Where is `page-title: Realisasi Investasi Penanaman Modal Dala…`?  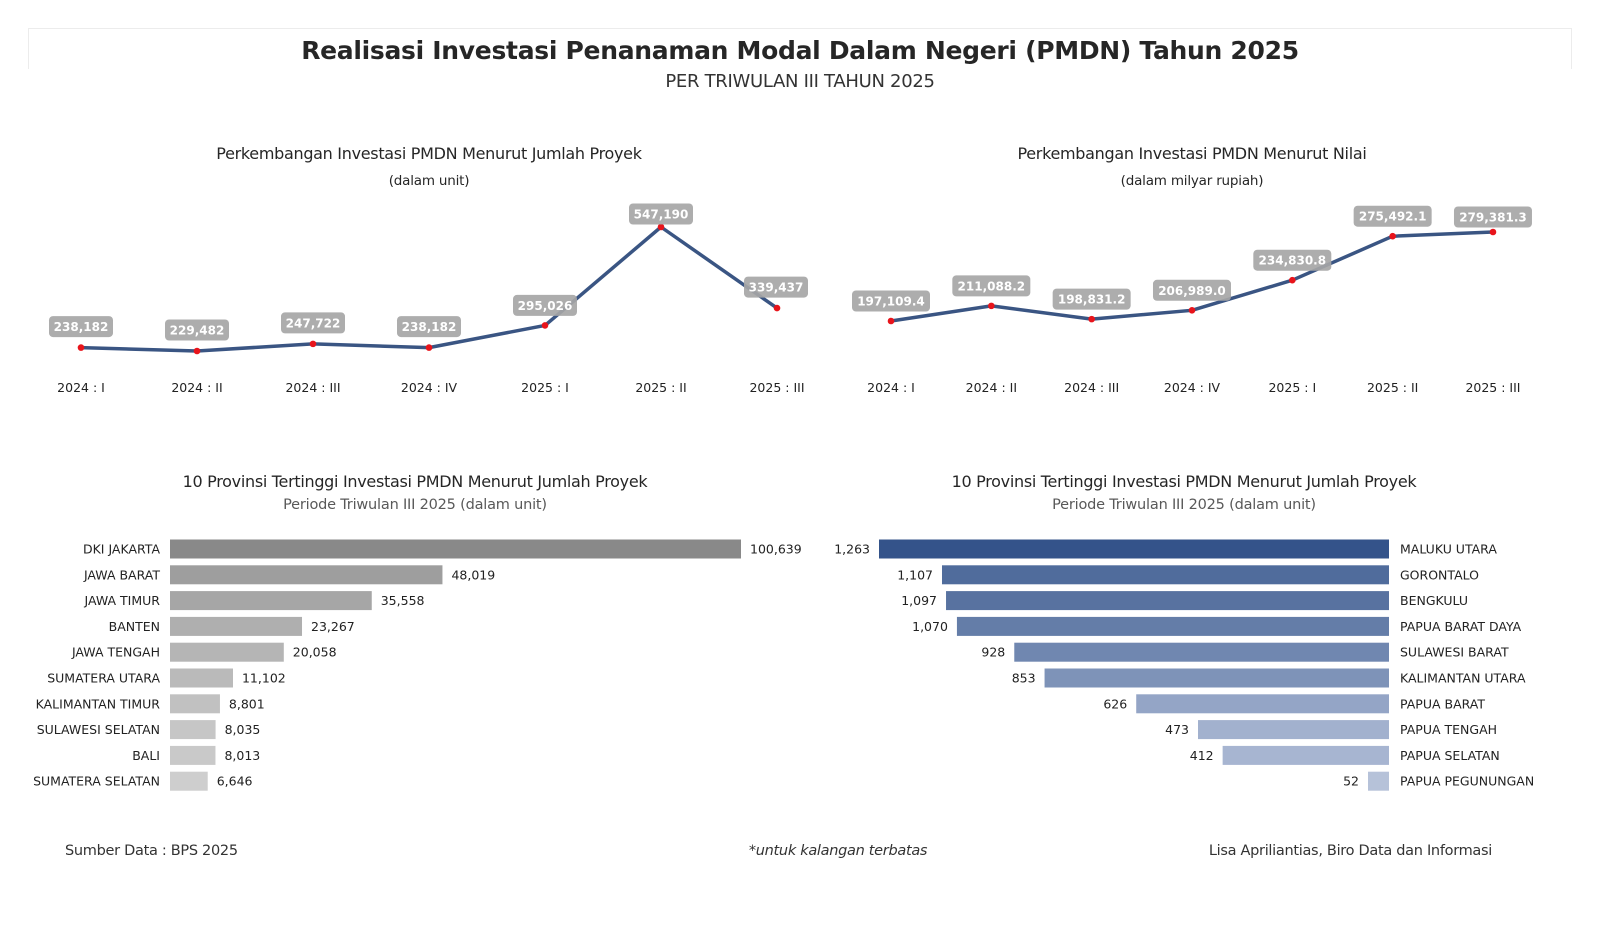
page-title: Realisasi Investasi Penanaman Modal Dala… is located at coordinates (800, 50).